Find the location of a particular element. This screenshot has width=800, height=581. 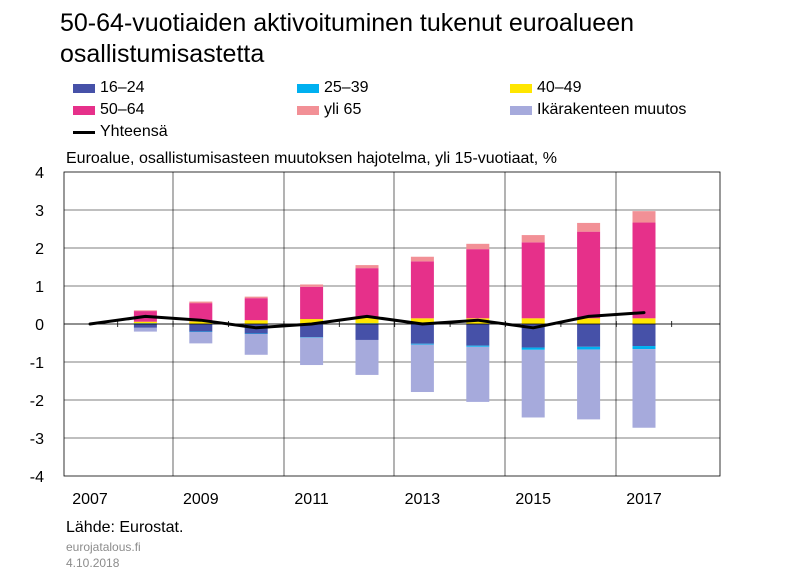

bar-16-24-2016 is located at coordinates (589, 335).